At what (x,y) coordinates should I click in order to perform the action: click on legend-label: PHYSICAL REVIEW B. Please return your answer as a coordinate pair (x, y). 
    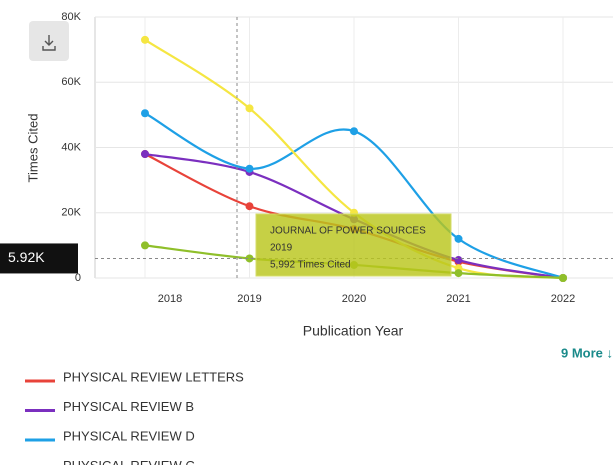
    Looking at the image, I should click on (128, 406).